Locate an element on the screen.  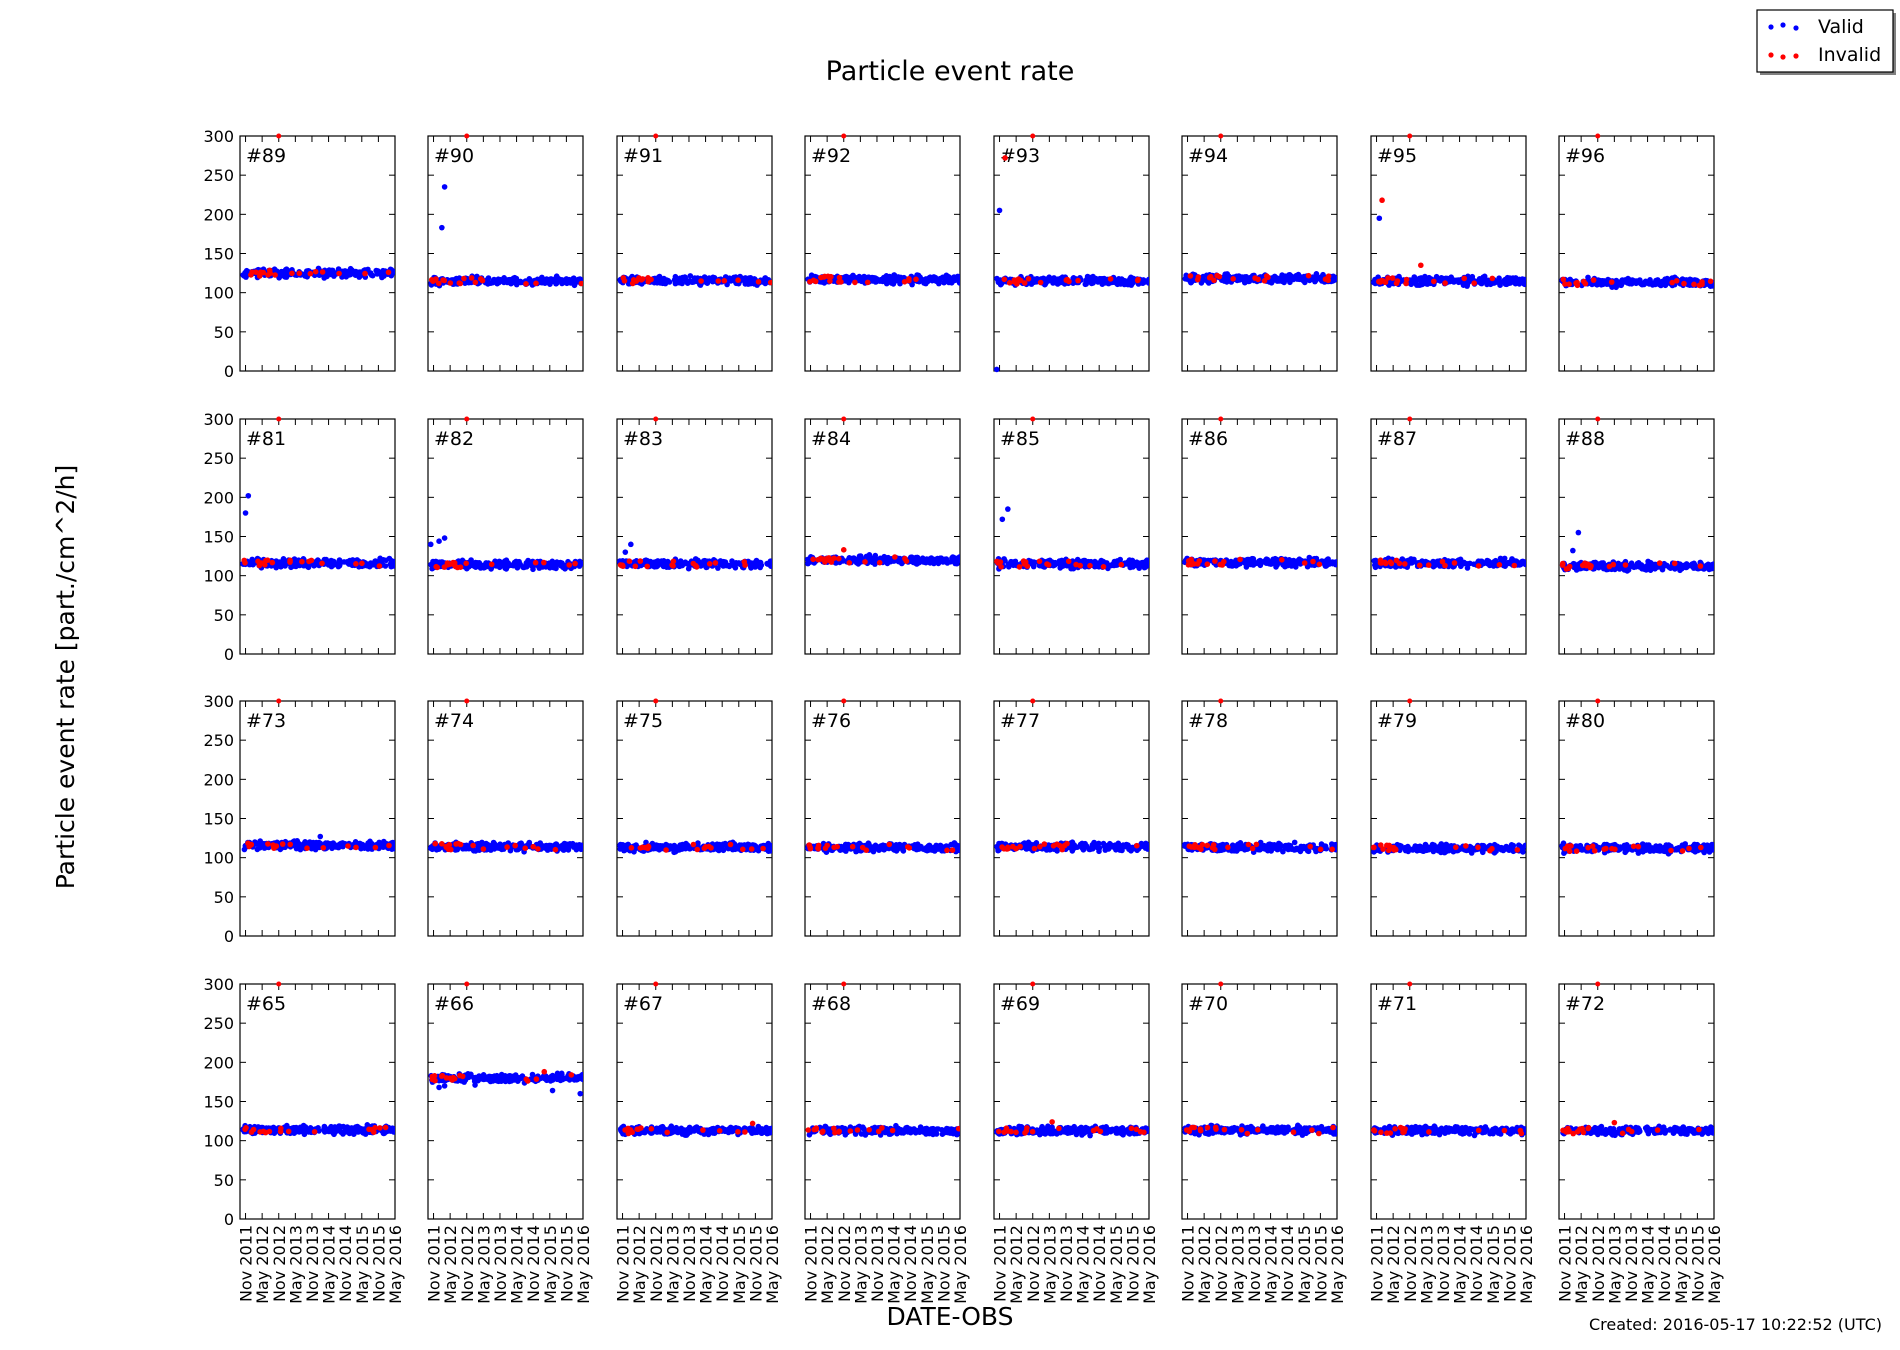
created-timestamp: Created: 2016-05-17 10:22:52 (UTC) is located at coordinates (1735, 1324).